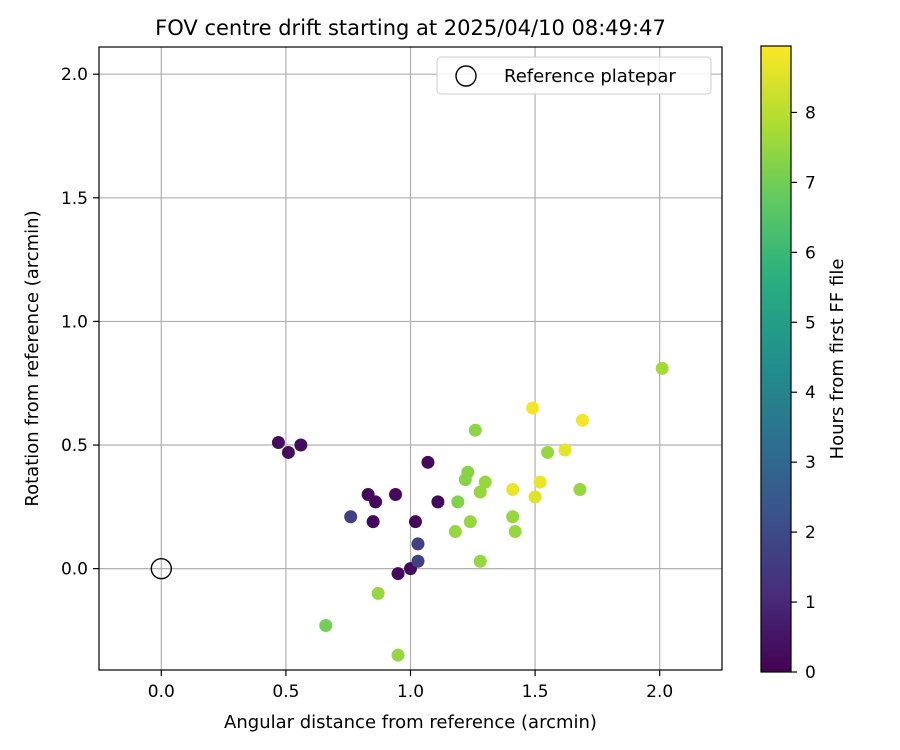 This screenshot has height=750, width=900. What do you see at coordinates (810, 393) in the screenshot?
I see `colorbar-tick-label: 4` at bounding box center [810, 393].